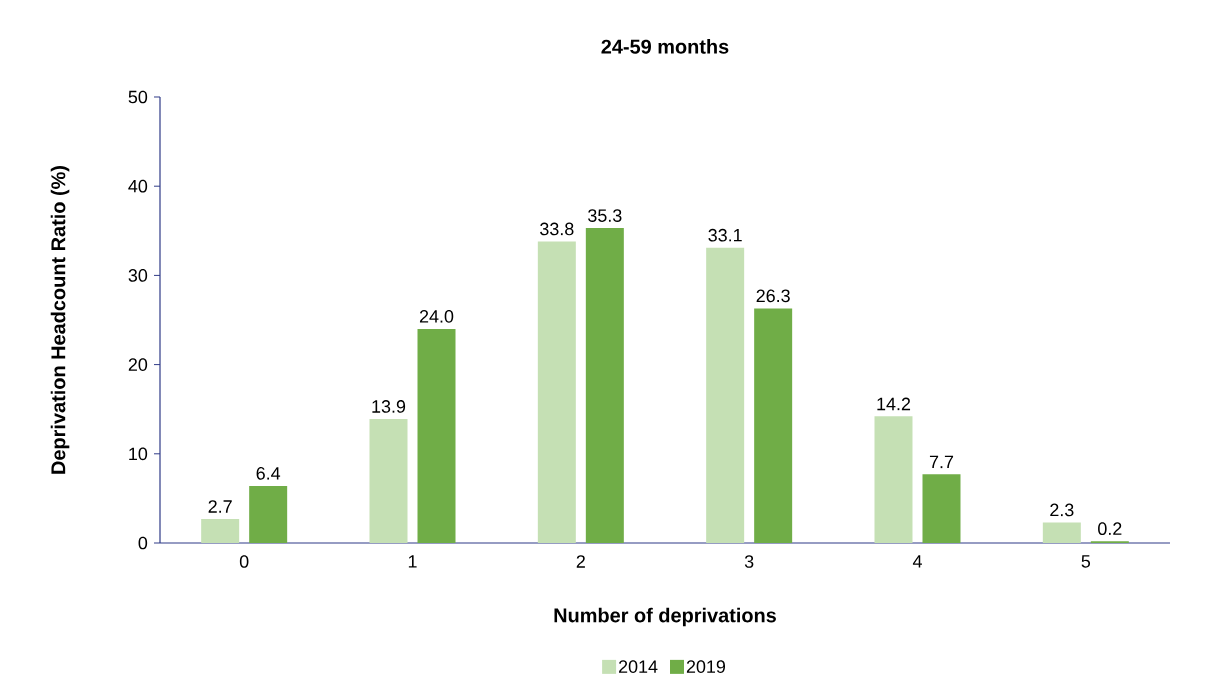 This screenshot has height=685, width=1216. What do you see at coordinates (138, 275) in the screenshot?
I see `y-tick-label: 30` at bounding box center [138, 275].